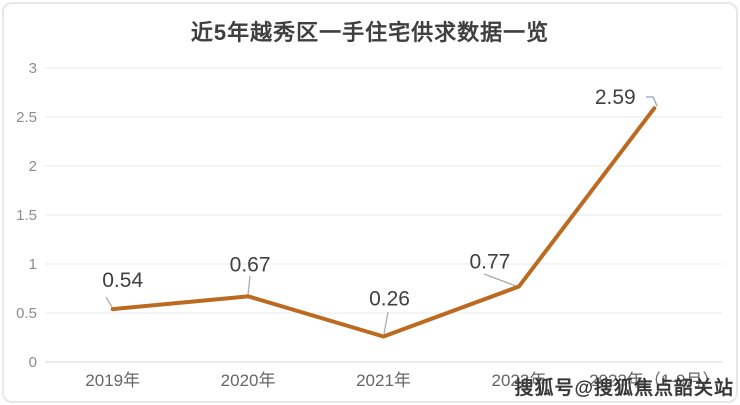  I want to click on y-tick-label: 0, so click(33, 362).